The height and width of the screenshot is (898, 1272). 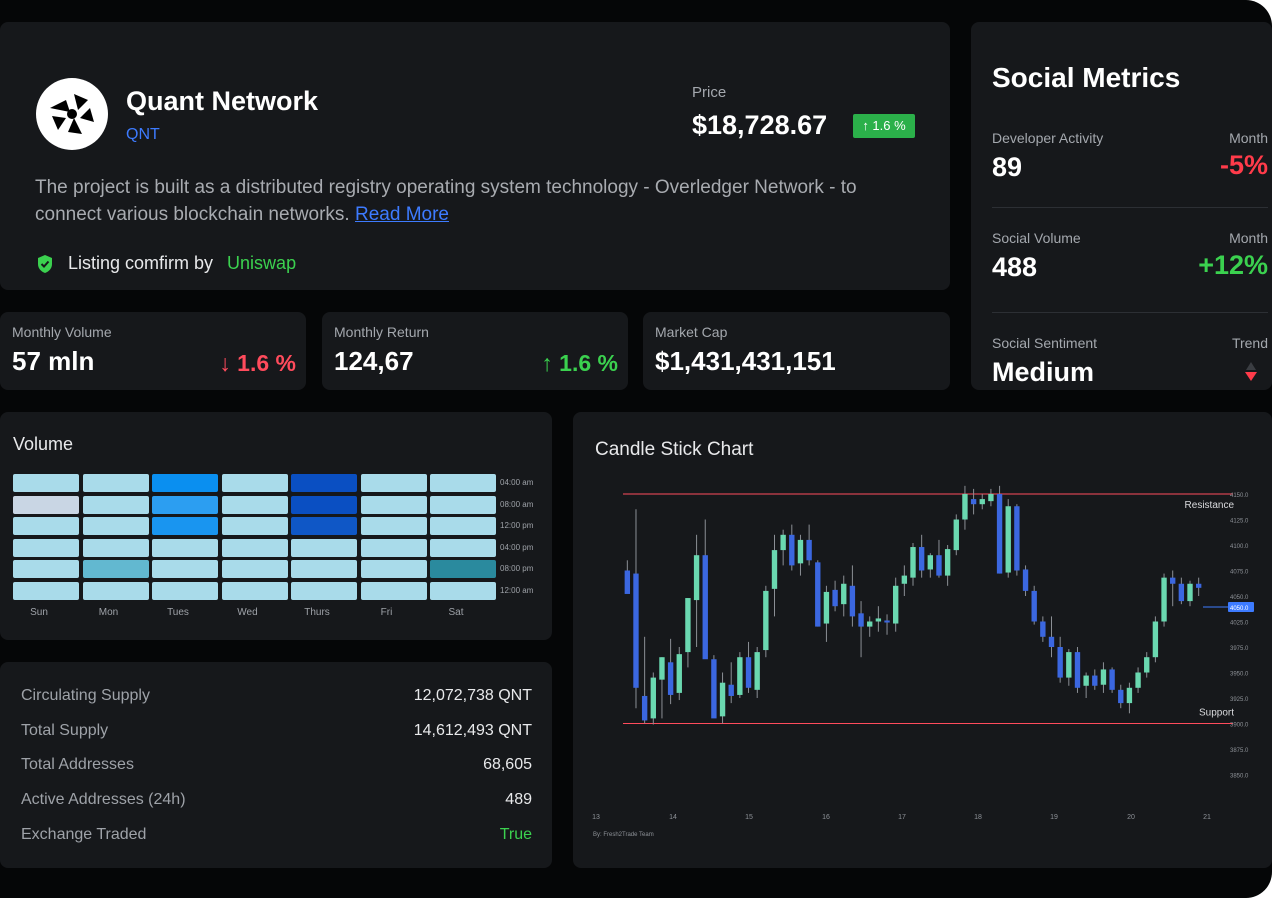 I want to click on supply-value: True, so click(x=515, y=834).